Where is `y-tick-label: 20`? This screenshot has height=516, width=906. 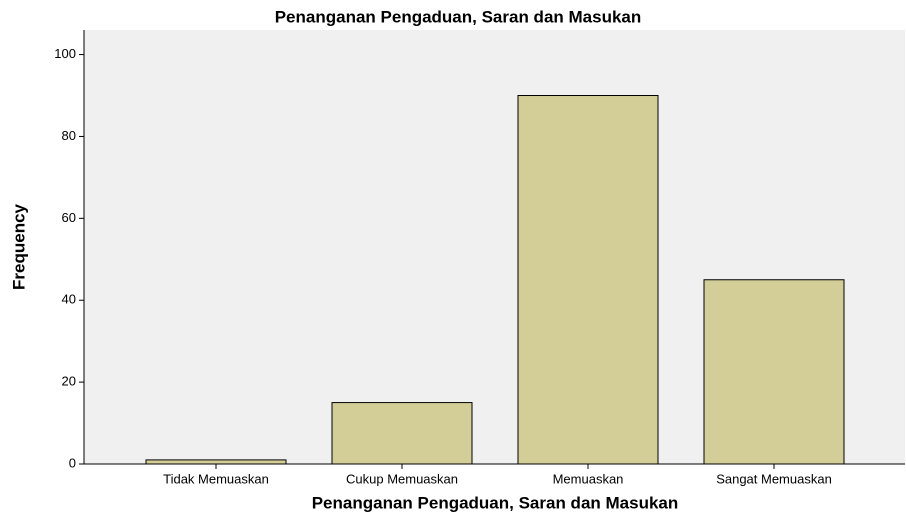 y-tick-label: 20 is located at coordinates (69, 381).